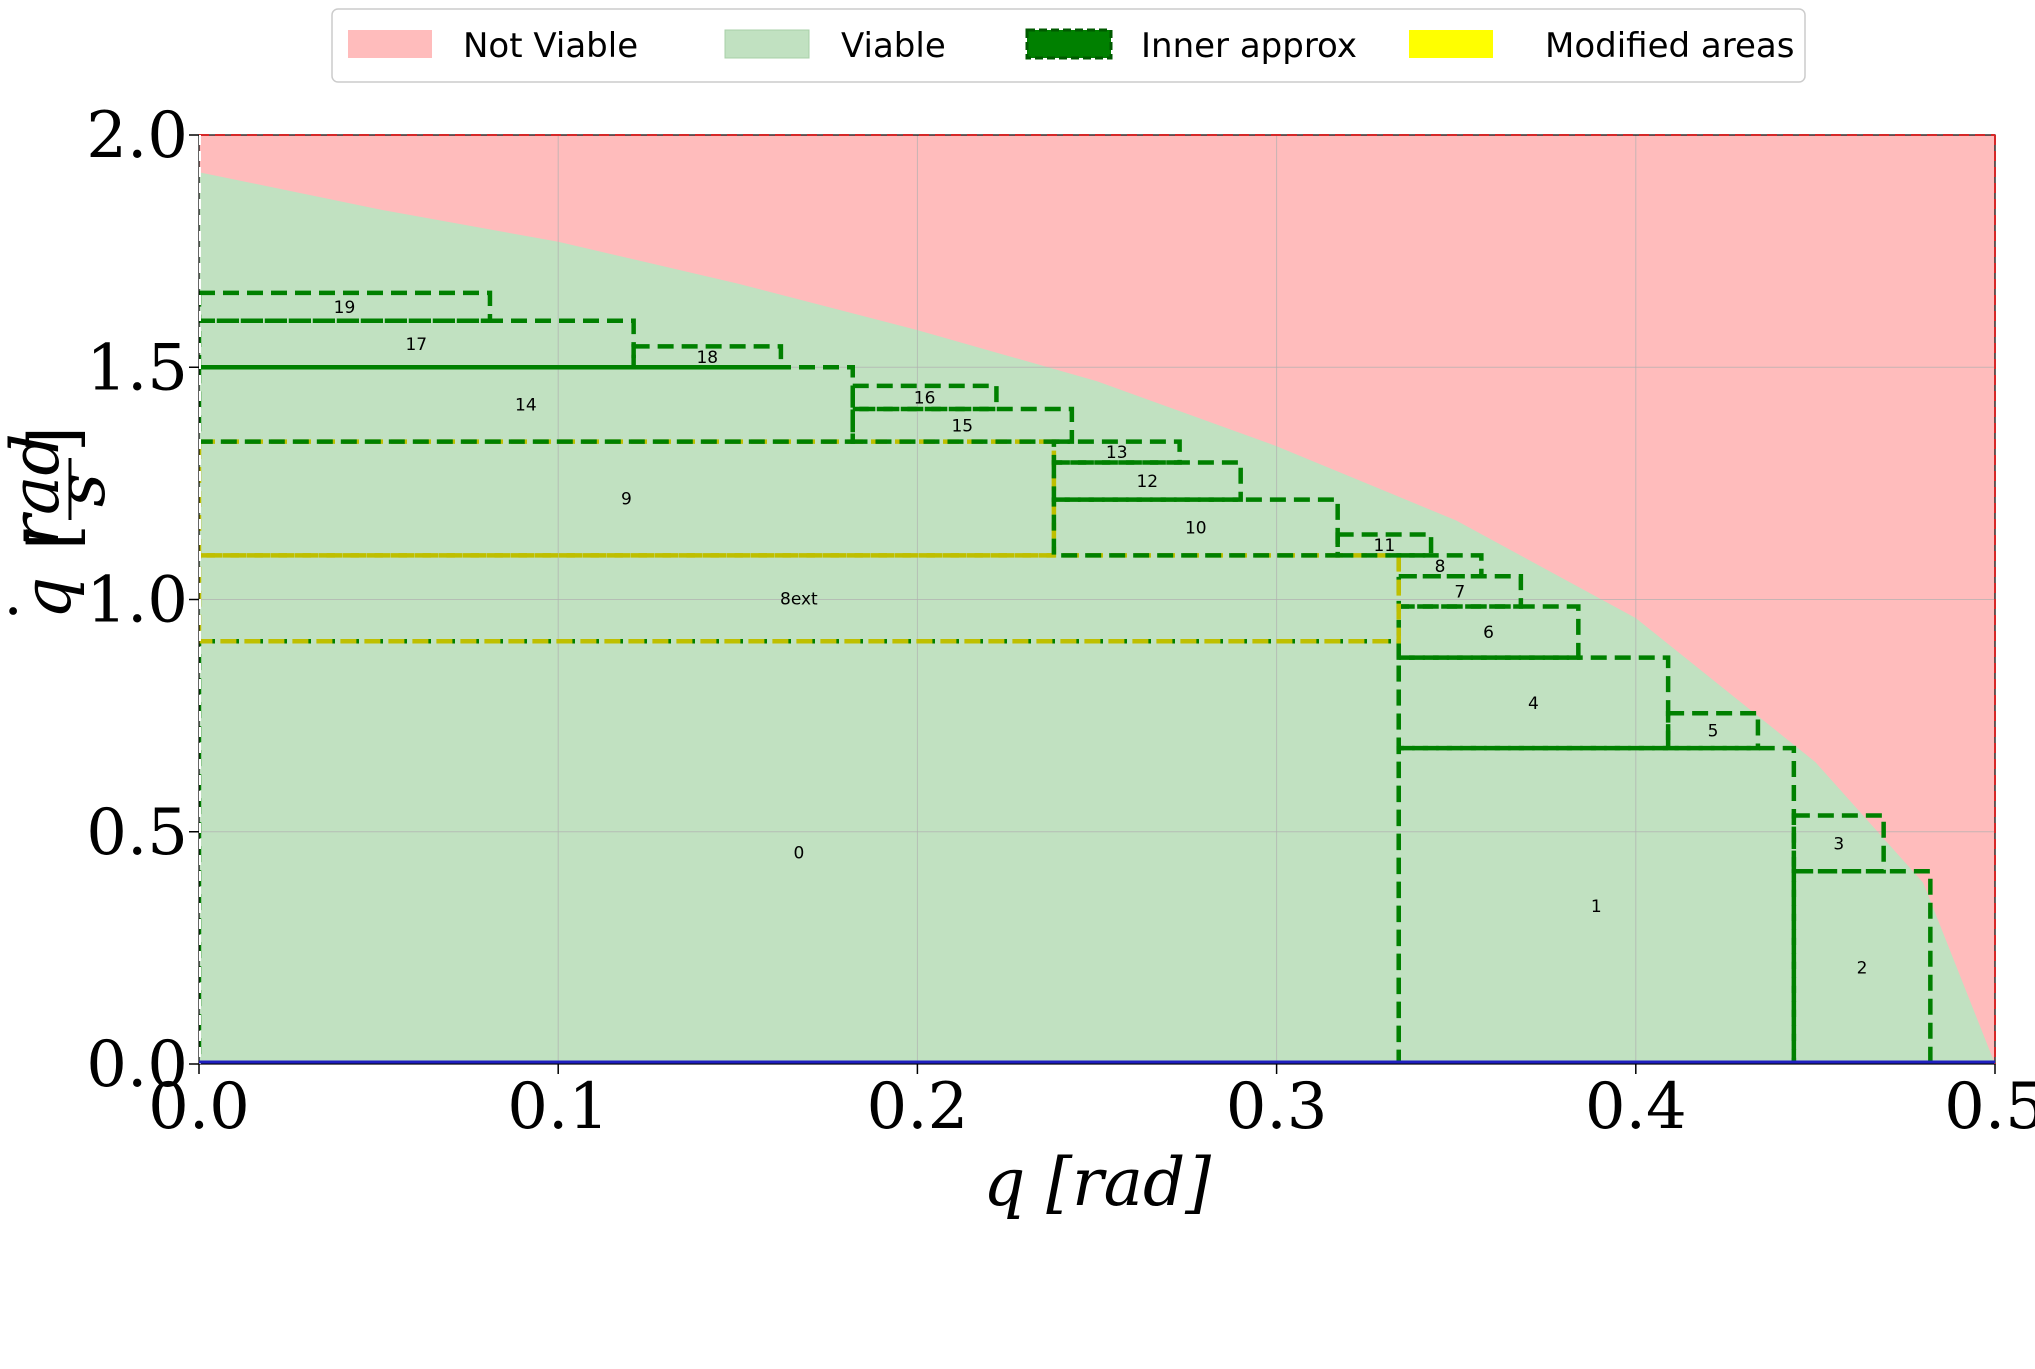  What do you see at coordinates (137, 601) in the screenshot?
I see `y-tick-label: 1.0` at bounding box center [137, 601].